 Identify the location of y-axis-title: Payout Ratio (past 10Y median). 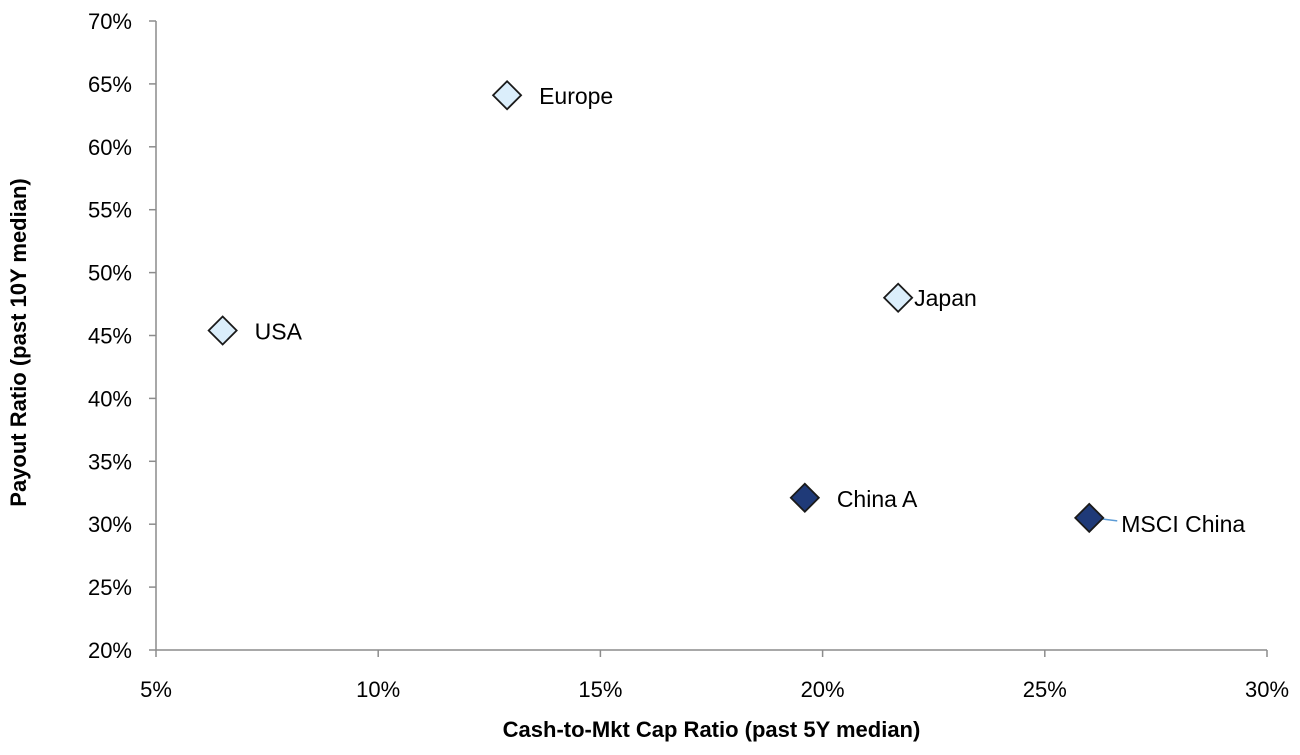
(18, 342).